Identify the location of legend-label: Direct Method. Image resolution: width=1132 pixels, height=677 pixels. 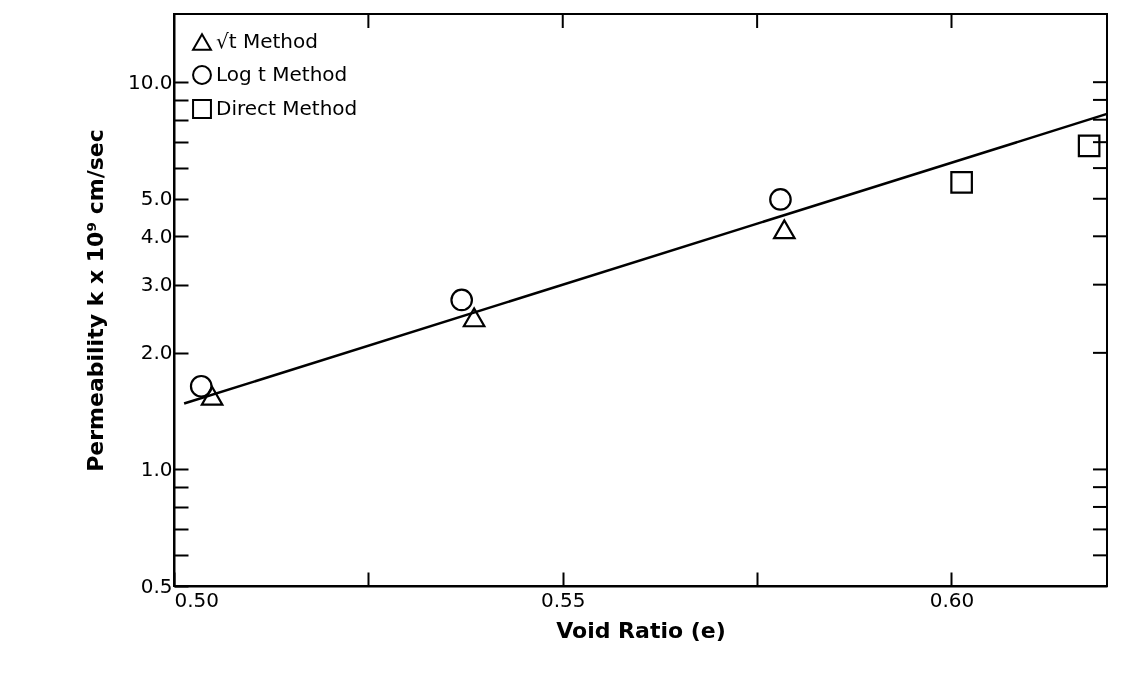
(287, 108).